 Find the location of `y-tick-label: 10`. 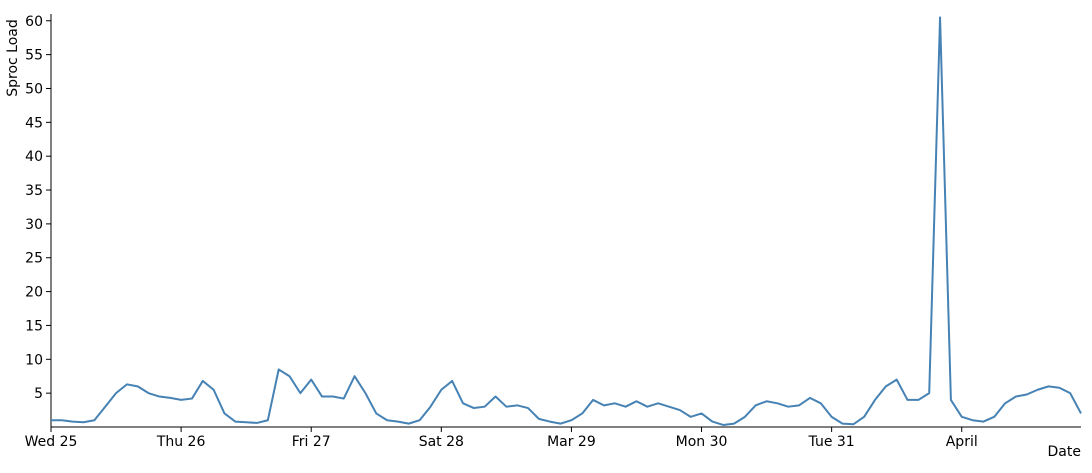

y-tick-label: 10 is located at coordinates (34, 360).